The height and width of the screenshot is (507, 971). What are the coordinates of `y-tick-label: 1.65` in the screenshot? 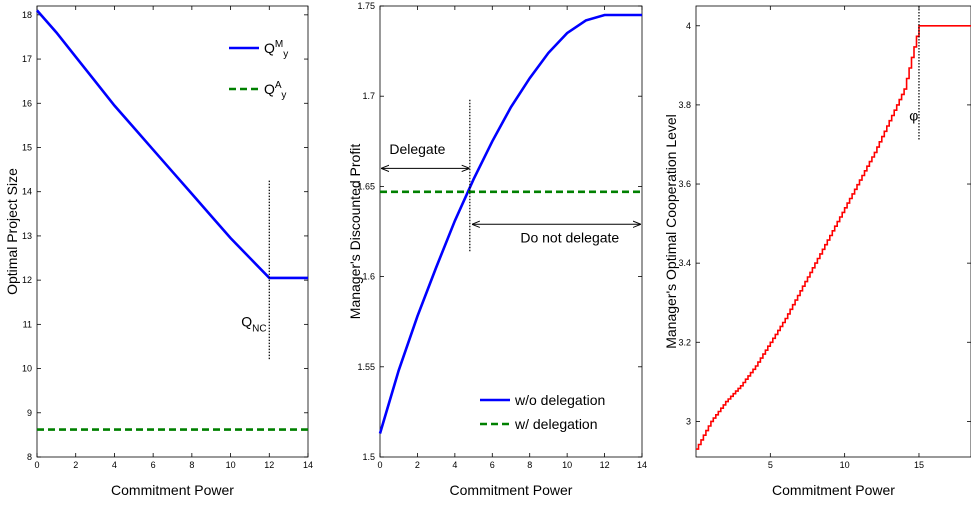 It's located at (366, 186).